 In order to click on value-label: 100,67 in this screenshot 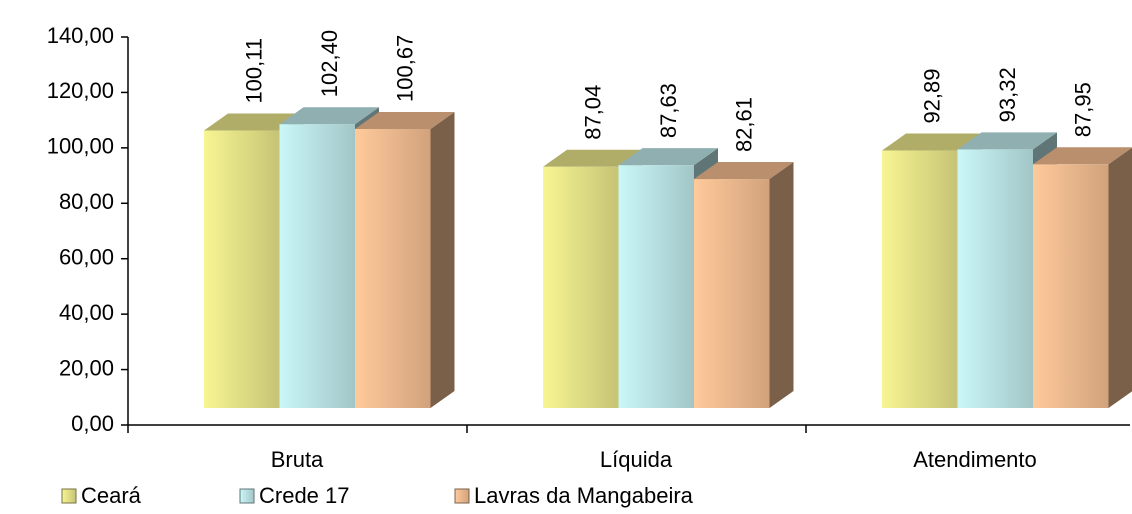, I will do `click(405, 68)`.